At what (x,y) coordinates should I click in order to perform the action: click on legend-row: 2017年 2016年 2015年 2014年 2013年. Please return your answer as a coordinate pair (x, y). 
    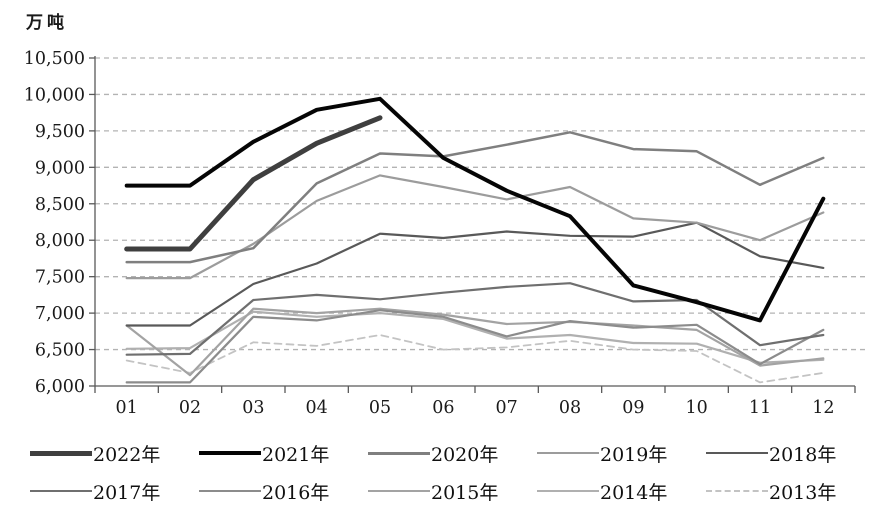
    Looking at the image, I should click on (452, 490).